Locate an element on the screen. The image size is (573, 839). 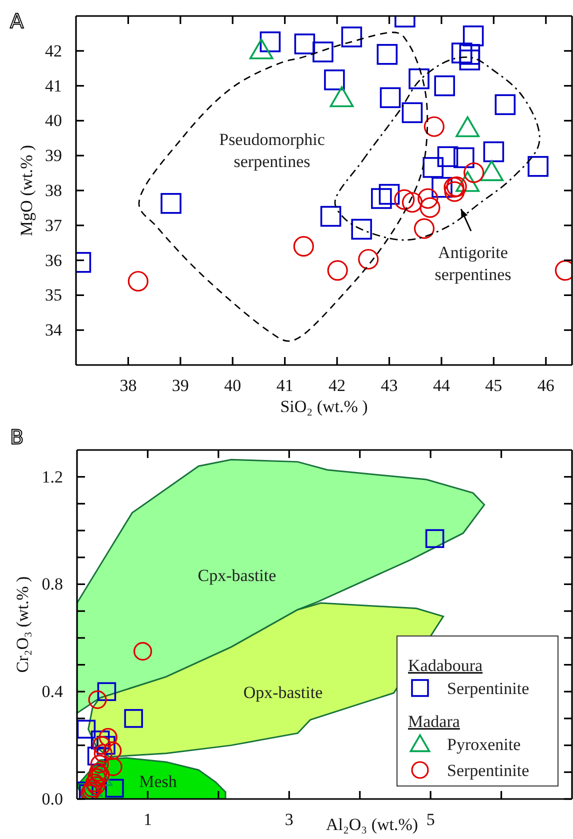
y-tick-label: 41 is located at coordinates (53, 86).